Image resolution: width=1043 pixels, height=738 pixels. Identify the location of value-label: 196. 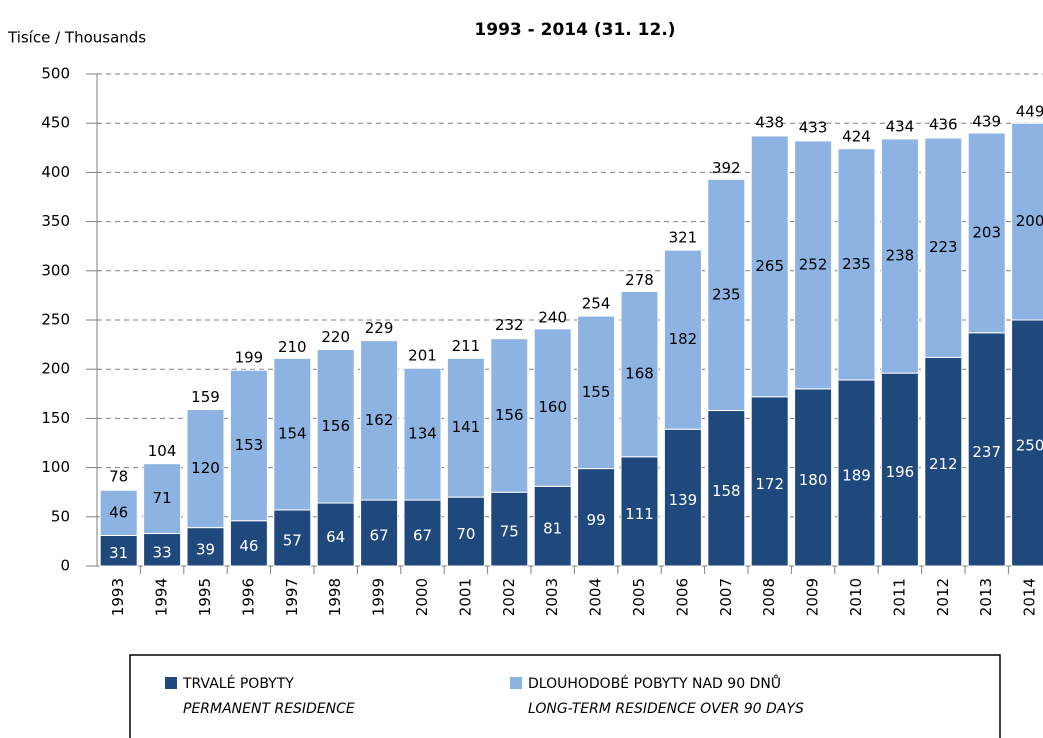
(900, 472).